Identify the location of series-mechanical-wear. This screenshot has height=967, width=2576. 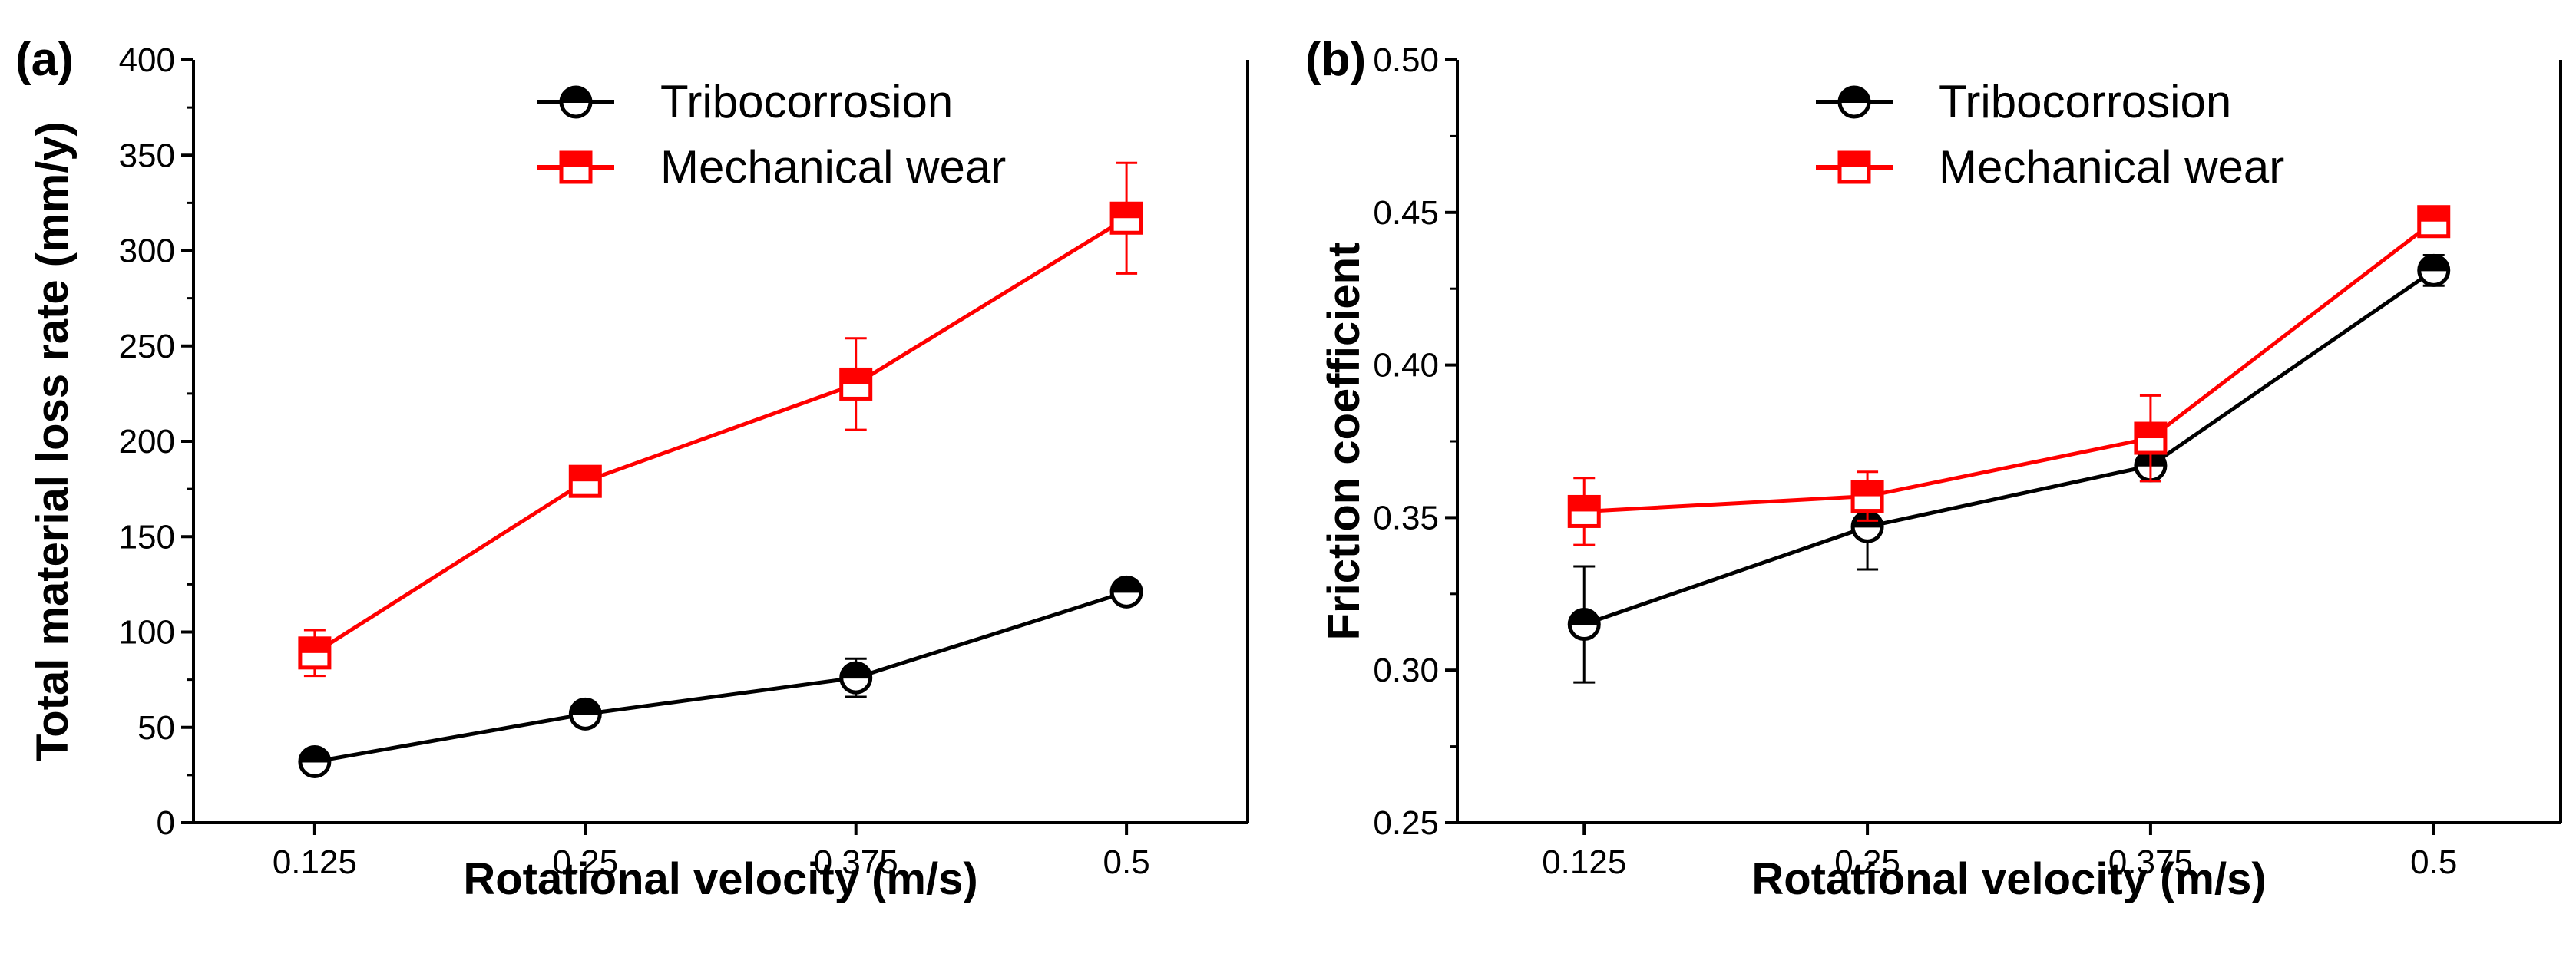
(2009, 375).